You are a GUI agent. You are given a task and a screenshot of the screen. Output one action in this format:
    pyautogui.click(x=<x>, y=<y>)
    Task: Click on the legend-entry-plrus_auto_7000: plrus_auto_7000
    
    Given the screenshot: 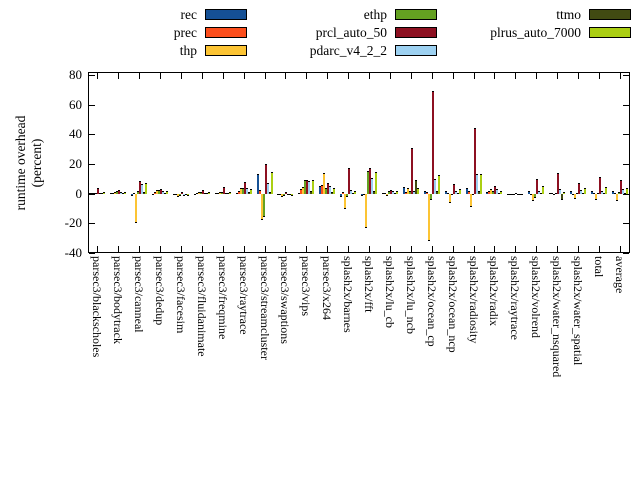 What is the action you would take?
    pyautogui.click(x=320, y=32)
    